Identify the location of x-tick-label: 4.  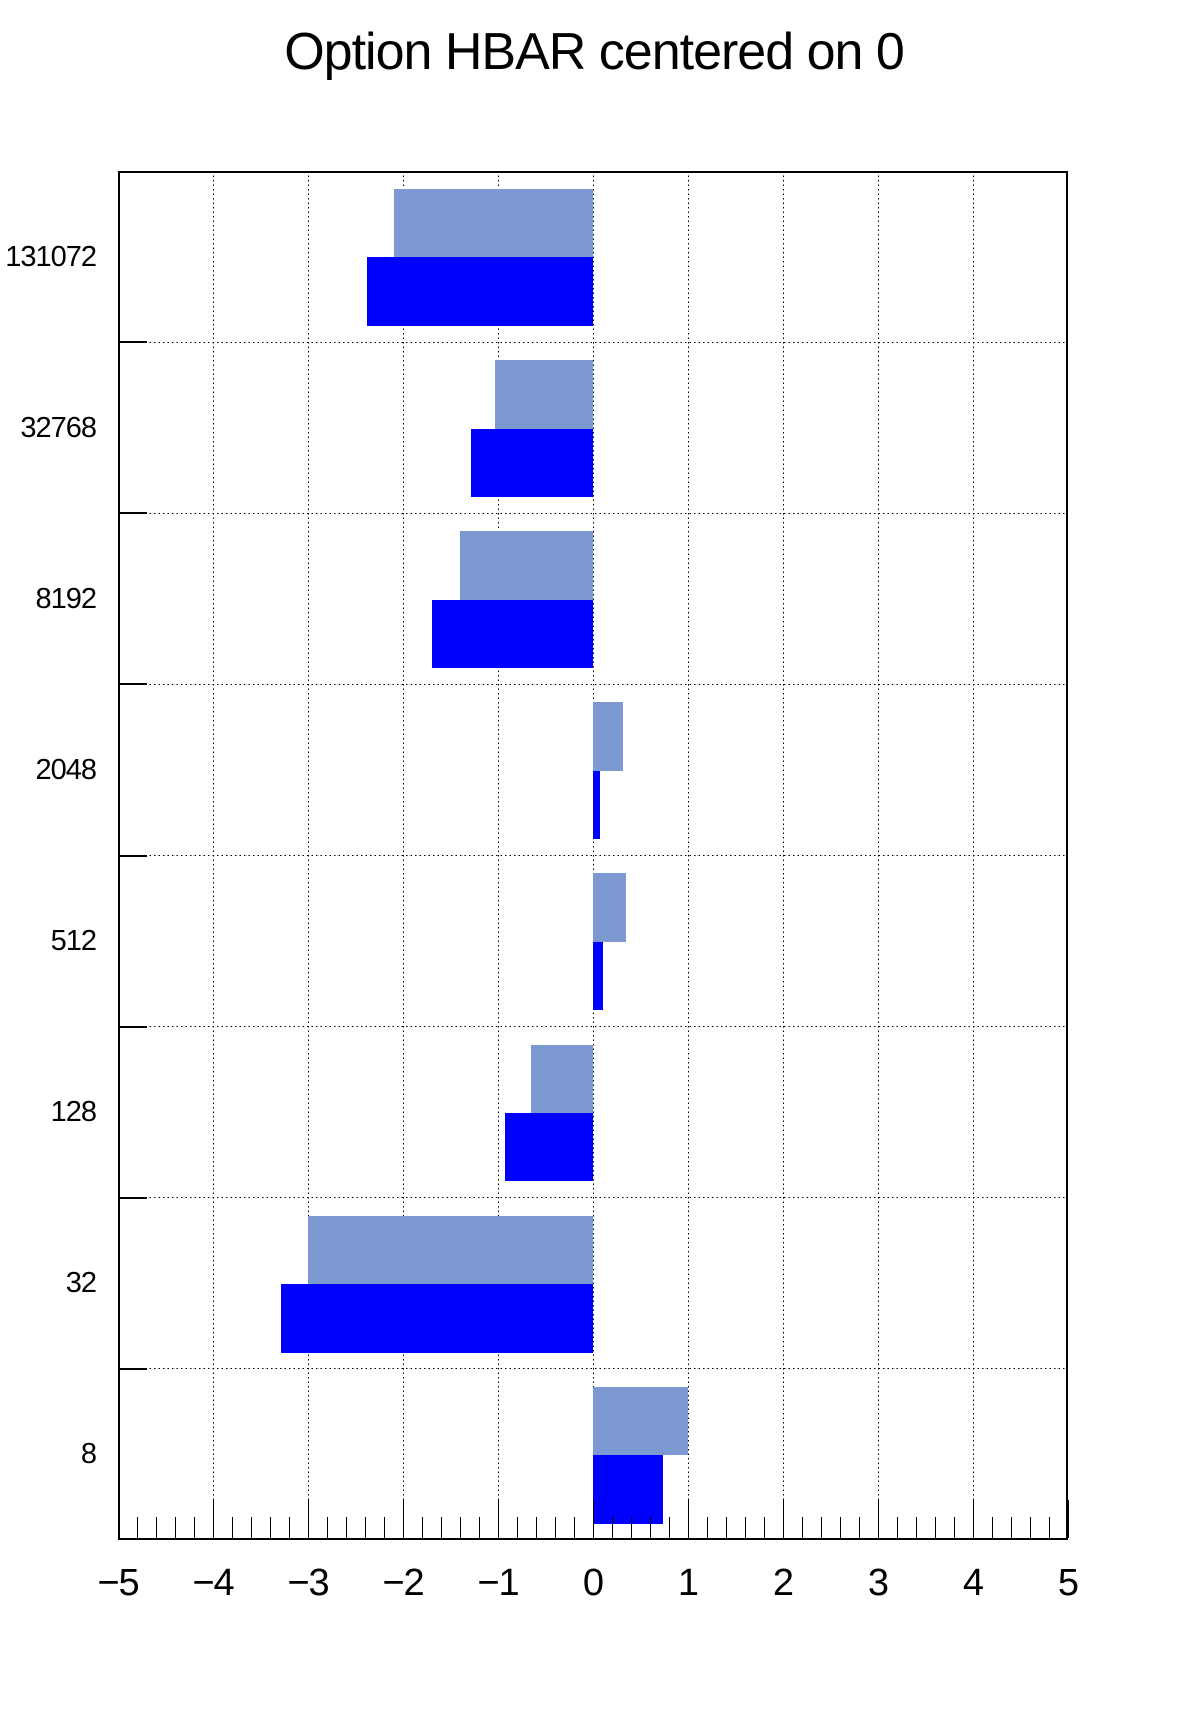
(973, 1583).